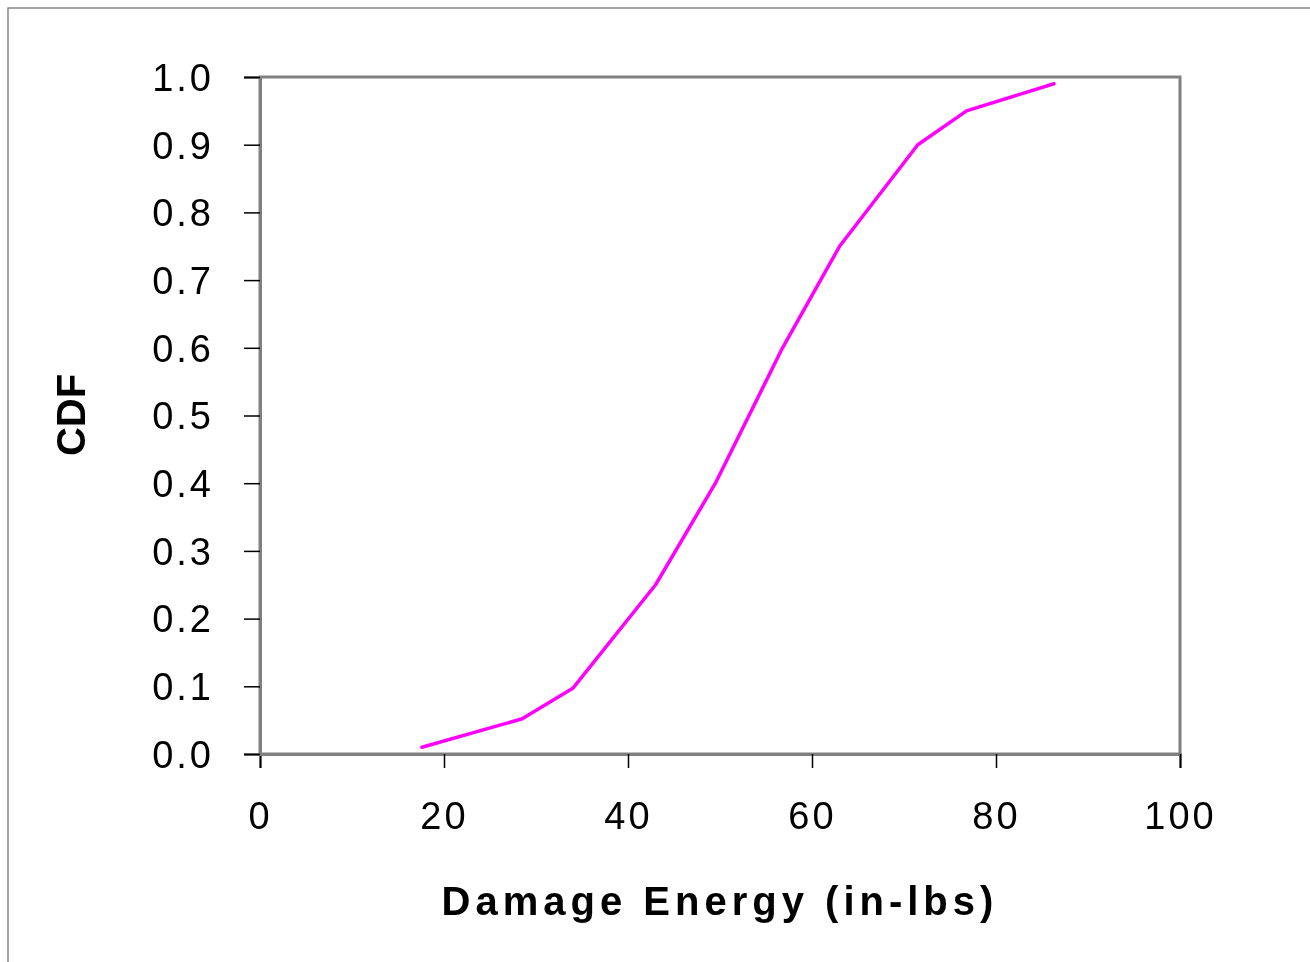  Describe the element at coordinates (444, 815) in the screenshot. I see `x-tick-label: 20` at that location.